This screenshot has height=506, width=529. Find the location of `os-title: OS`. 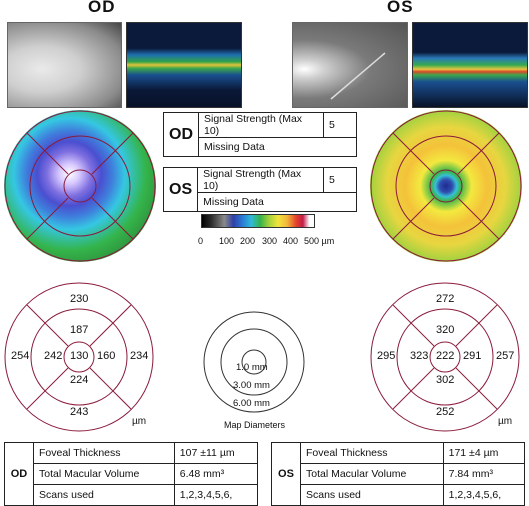

os-title: OS is located at coordinates (400, 8).